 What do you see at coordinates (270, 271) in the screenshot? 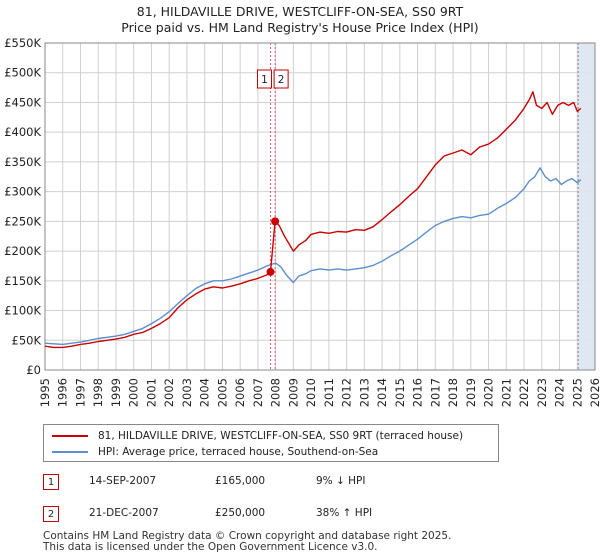
I see `sale-1-marker` at bounding box center [270, 271].